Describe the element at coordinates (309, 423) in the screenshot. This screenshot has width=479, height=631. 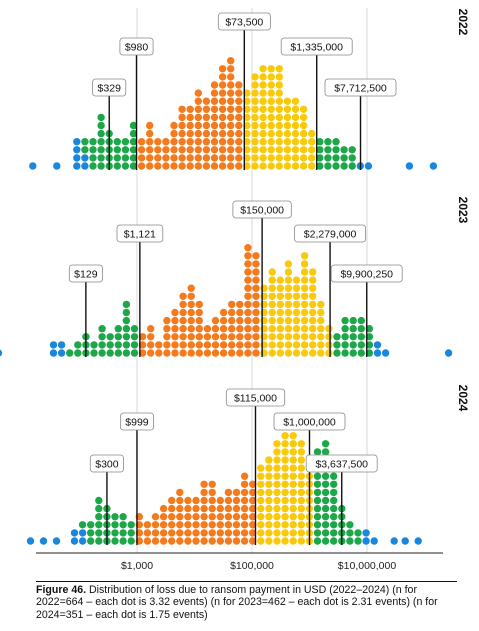
I see `percentile-label: $1,000,000` at that location.